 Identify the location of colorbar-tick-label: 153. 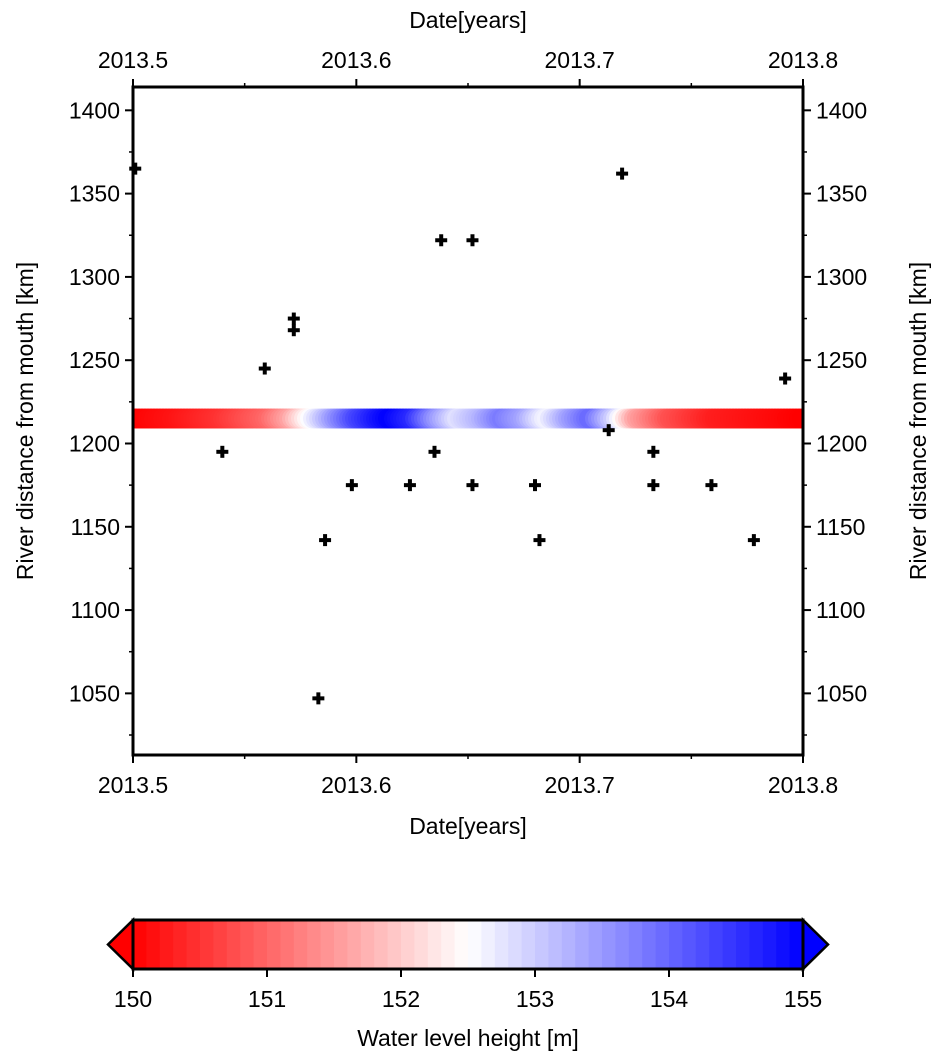
(535, 999).